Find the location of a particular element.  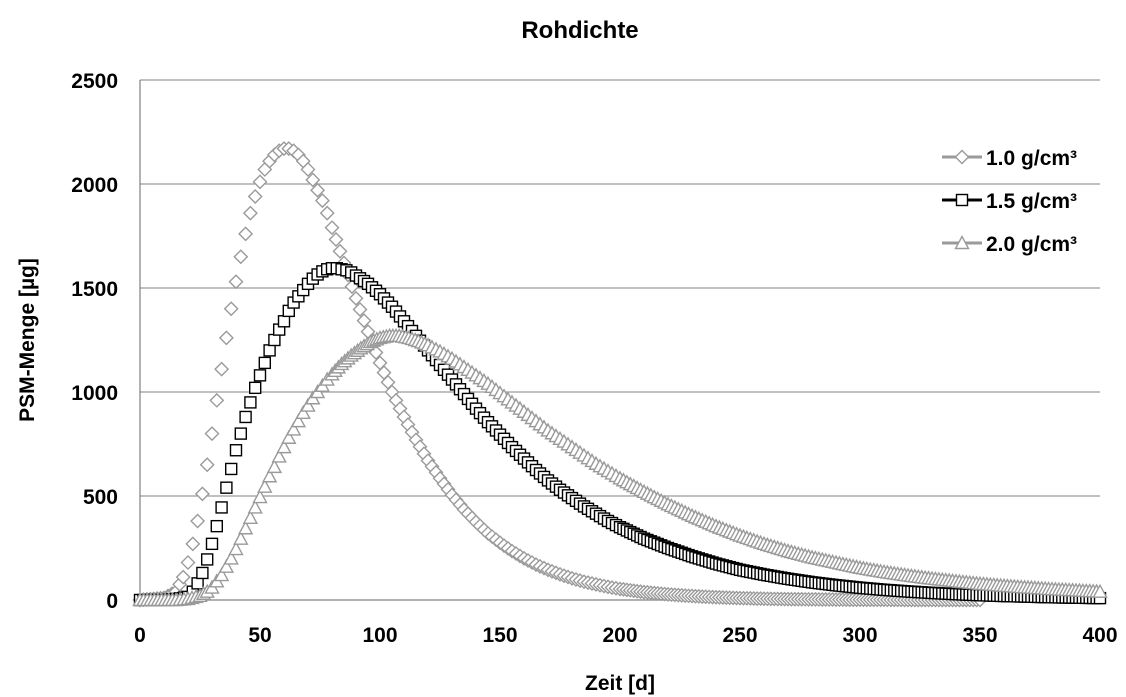

legend-item-1: 1.5 g/cm³ is located at coordinates (1009, 201).